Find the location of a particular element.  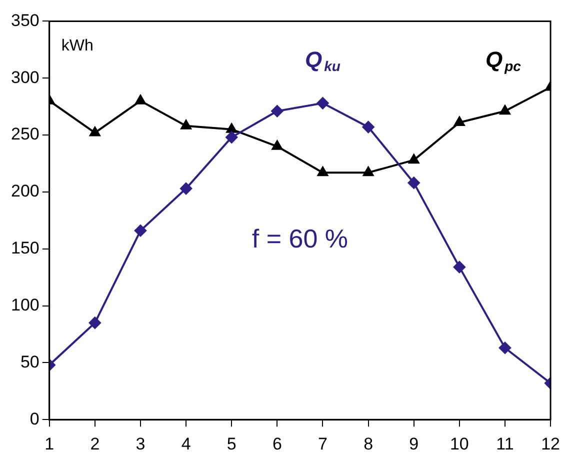

x-tick-label: 7 is located at coordinates (323, 444).